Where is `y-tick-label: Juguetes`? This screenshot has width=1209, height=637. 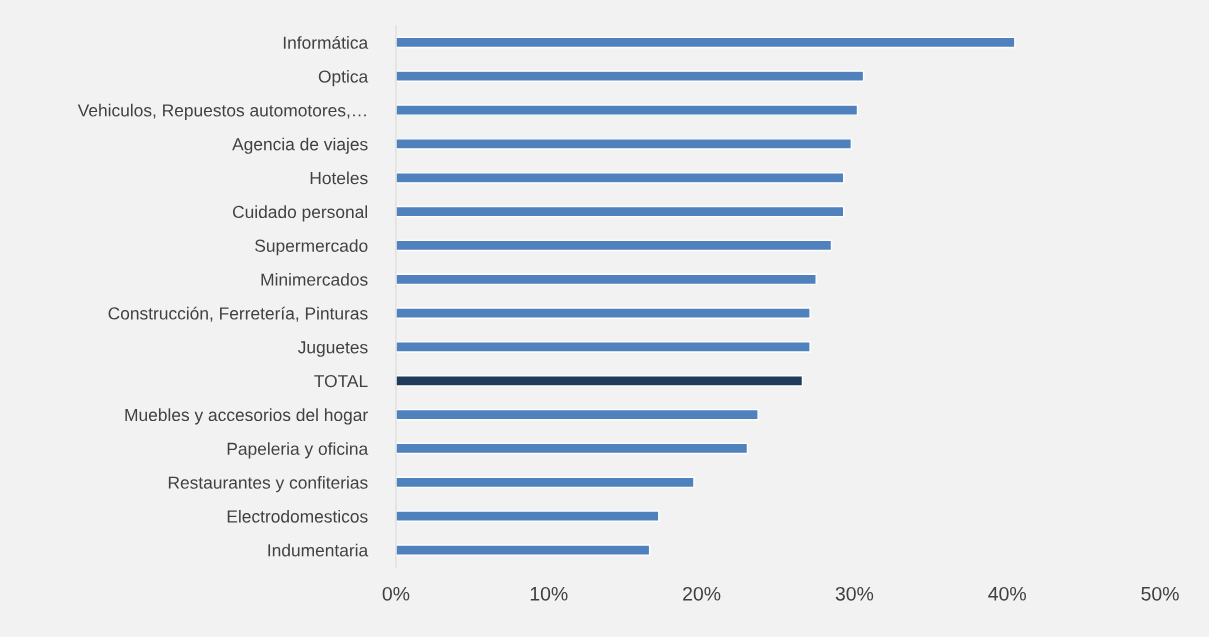
y-tick-label: Juguetes is located at coordinates (332, 349).